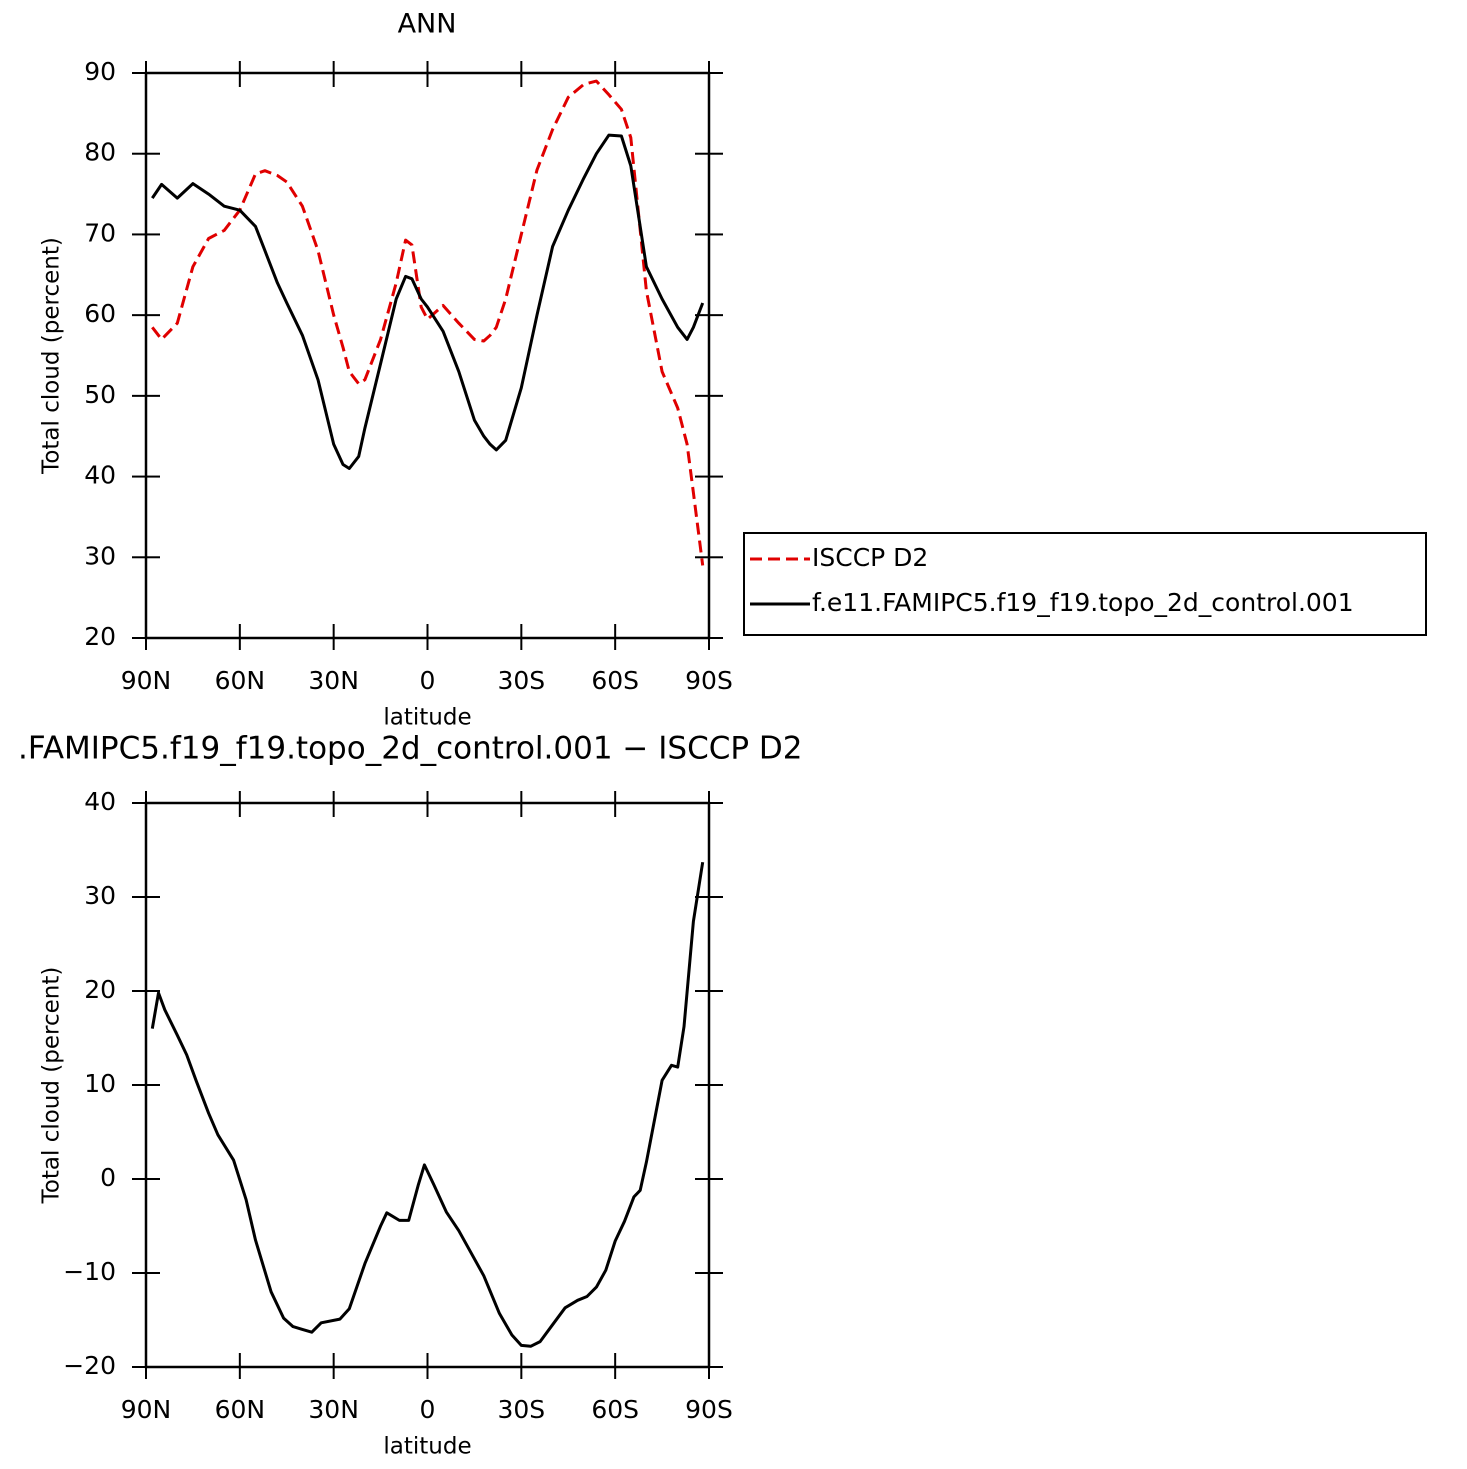  What do you see at coordinates (100, 232) in the screenshot?
I see `y-tick-label: 70` at bounding box center [100, 232].